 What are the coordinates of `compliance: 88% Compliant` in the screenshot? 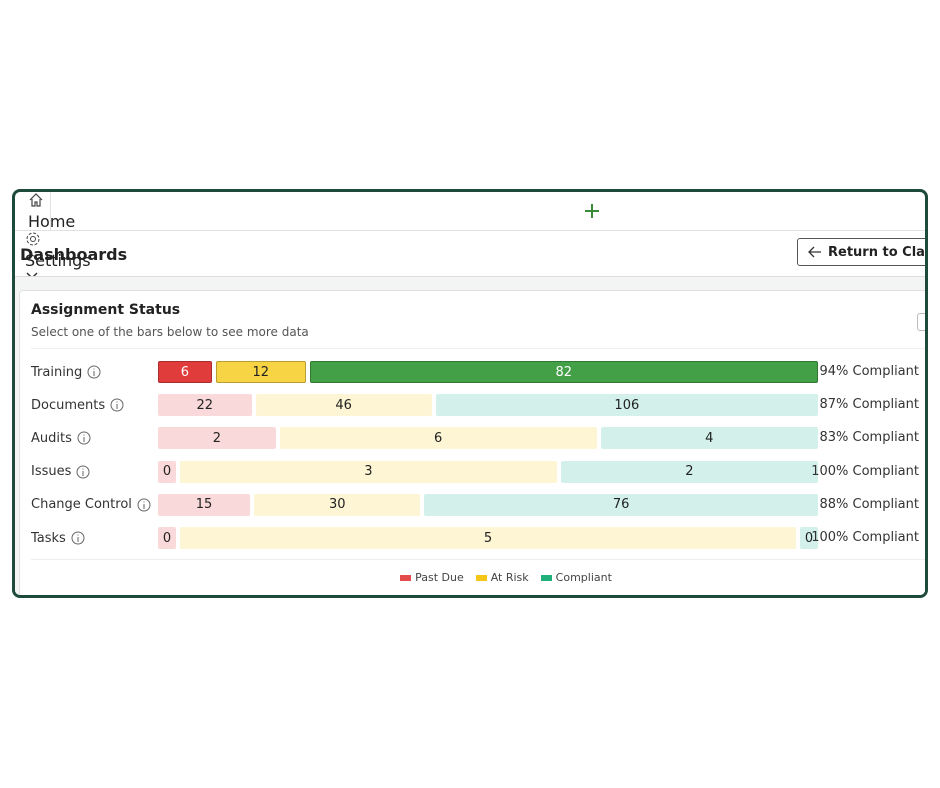 It's located at (864, 504).